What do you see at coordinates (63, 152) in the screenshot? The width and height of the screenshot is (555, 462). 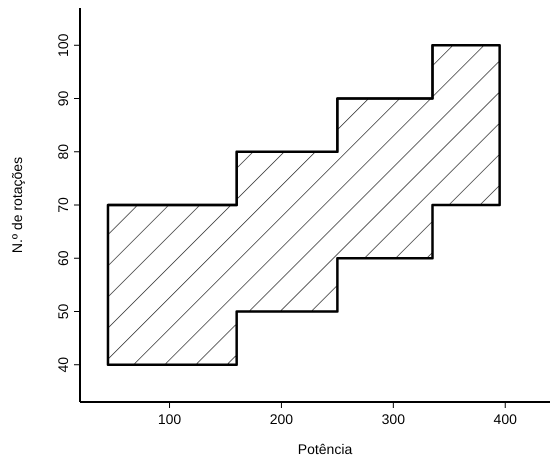 I see `y-tick-label: 80` at bounding box center [63, 152].